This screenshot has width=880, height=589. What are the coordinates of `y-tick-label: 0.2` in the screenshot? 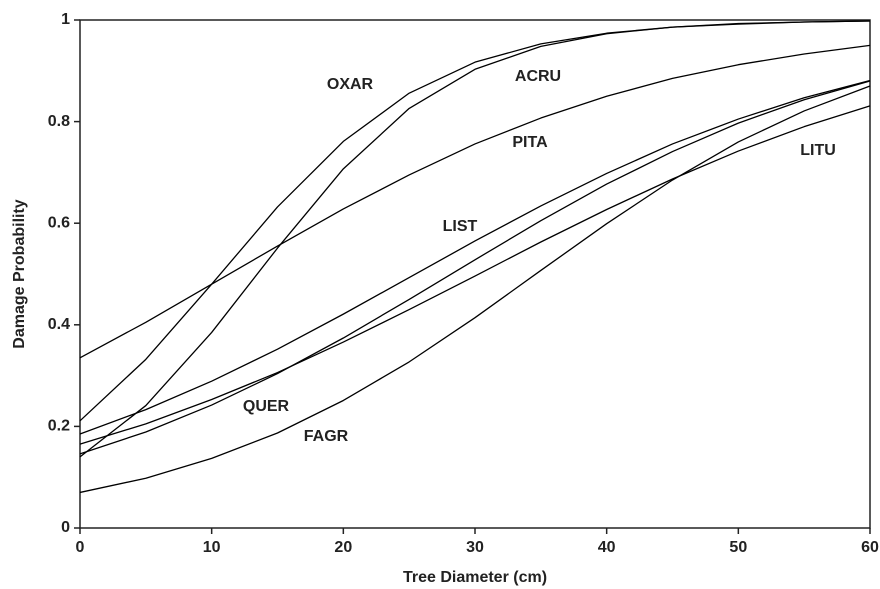 It's located at (59, 426).